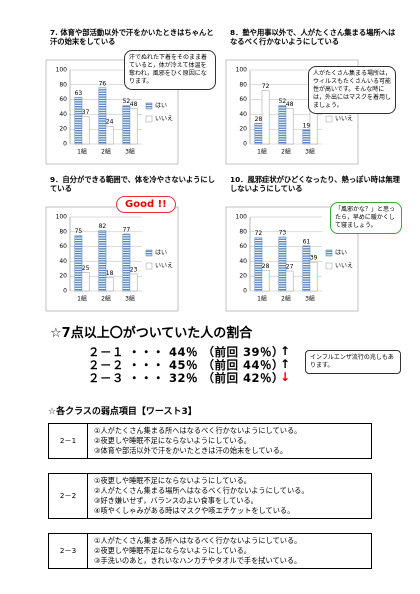 This screenshot has height=594, width=420. What do you see at coordinates (79, 231) in the screenshot?
I see `value-label: 75` at bounding box center [79, 231].